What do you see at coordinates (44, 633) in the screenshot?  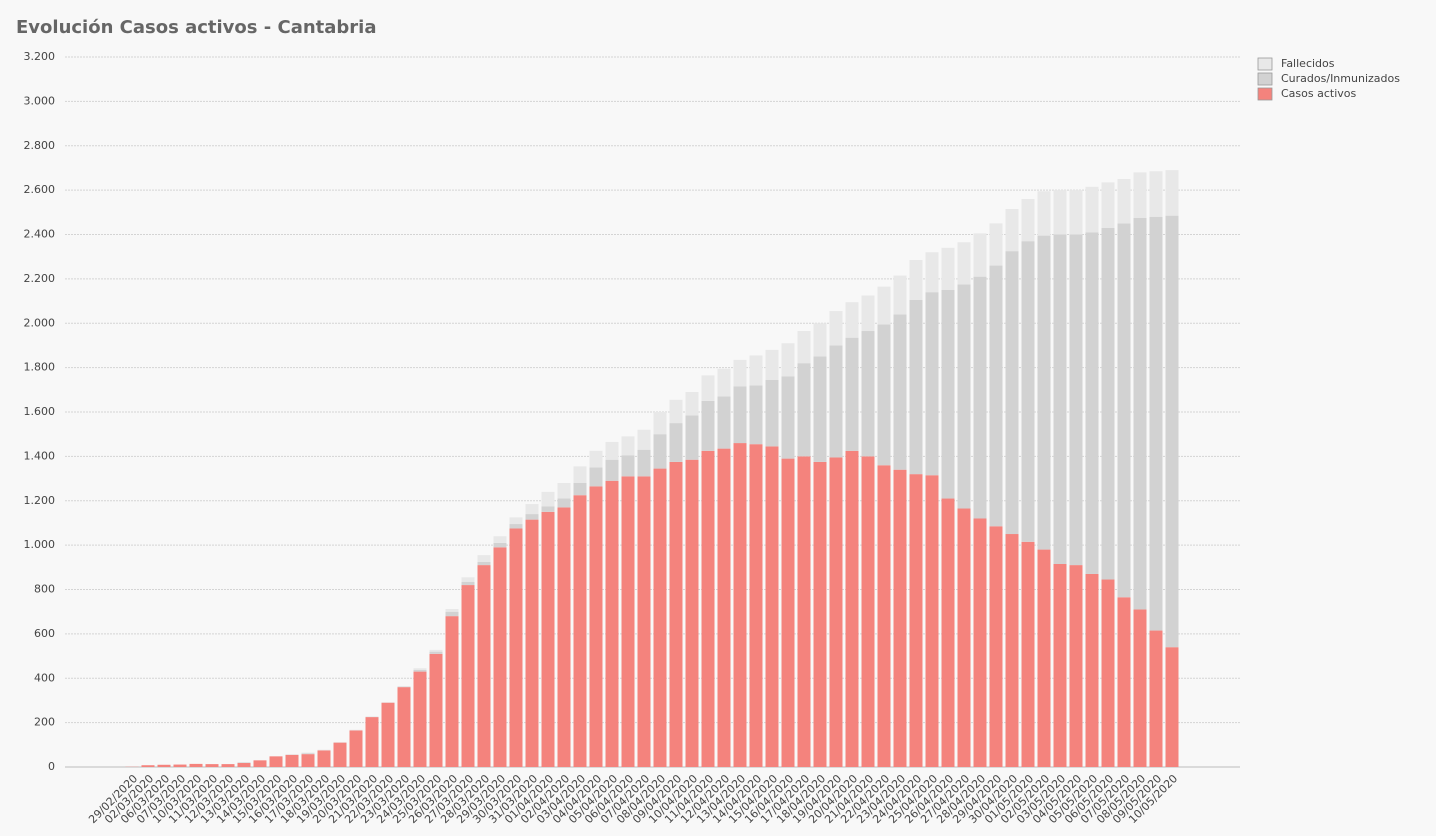 I see `y-tick-label: 600` at bounding box center [44, 633].